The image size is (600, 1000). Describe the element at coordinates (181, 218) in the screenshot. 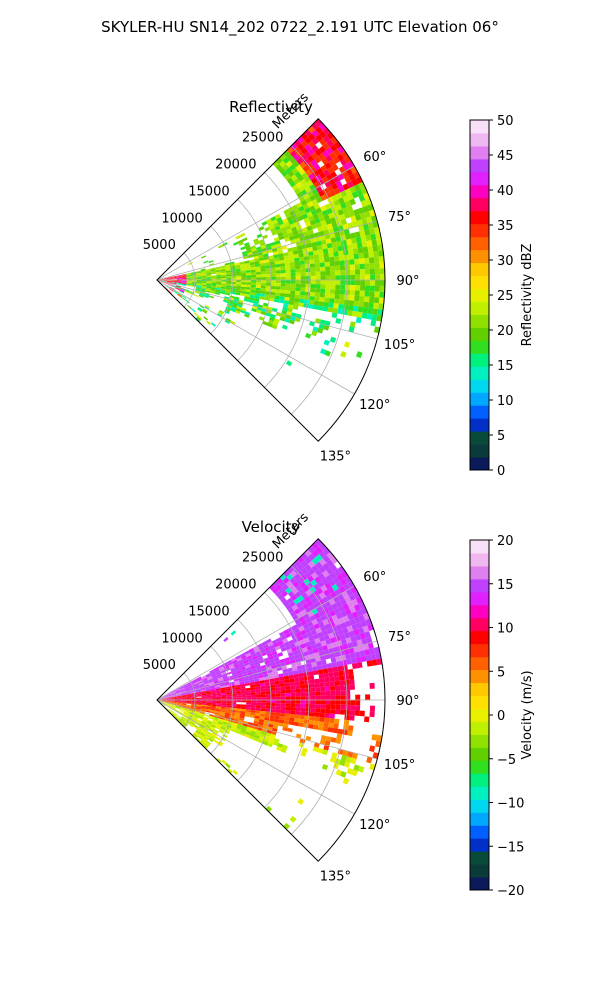

I see `reflectivity-radial-tick-label: 10000` at that location.